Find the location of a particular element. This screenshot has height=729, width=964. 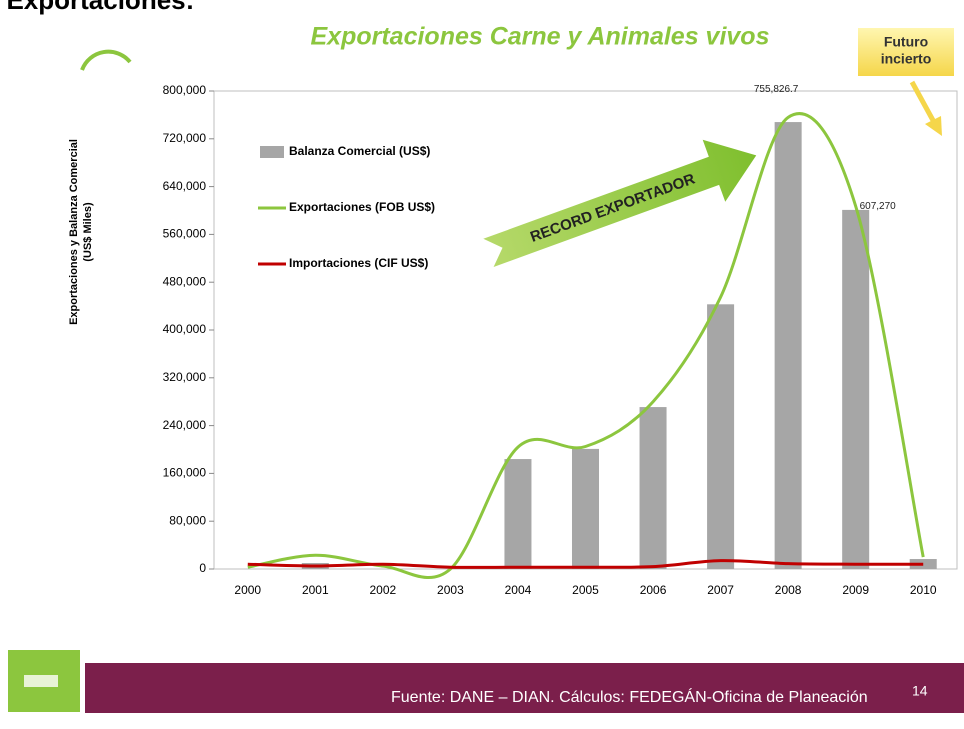

page-number: 14 is located at coordinates (920, 691).